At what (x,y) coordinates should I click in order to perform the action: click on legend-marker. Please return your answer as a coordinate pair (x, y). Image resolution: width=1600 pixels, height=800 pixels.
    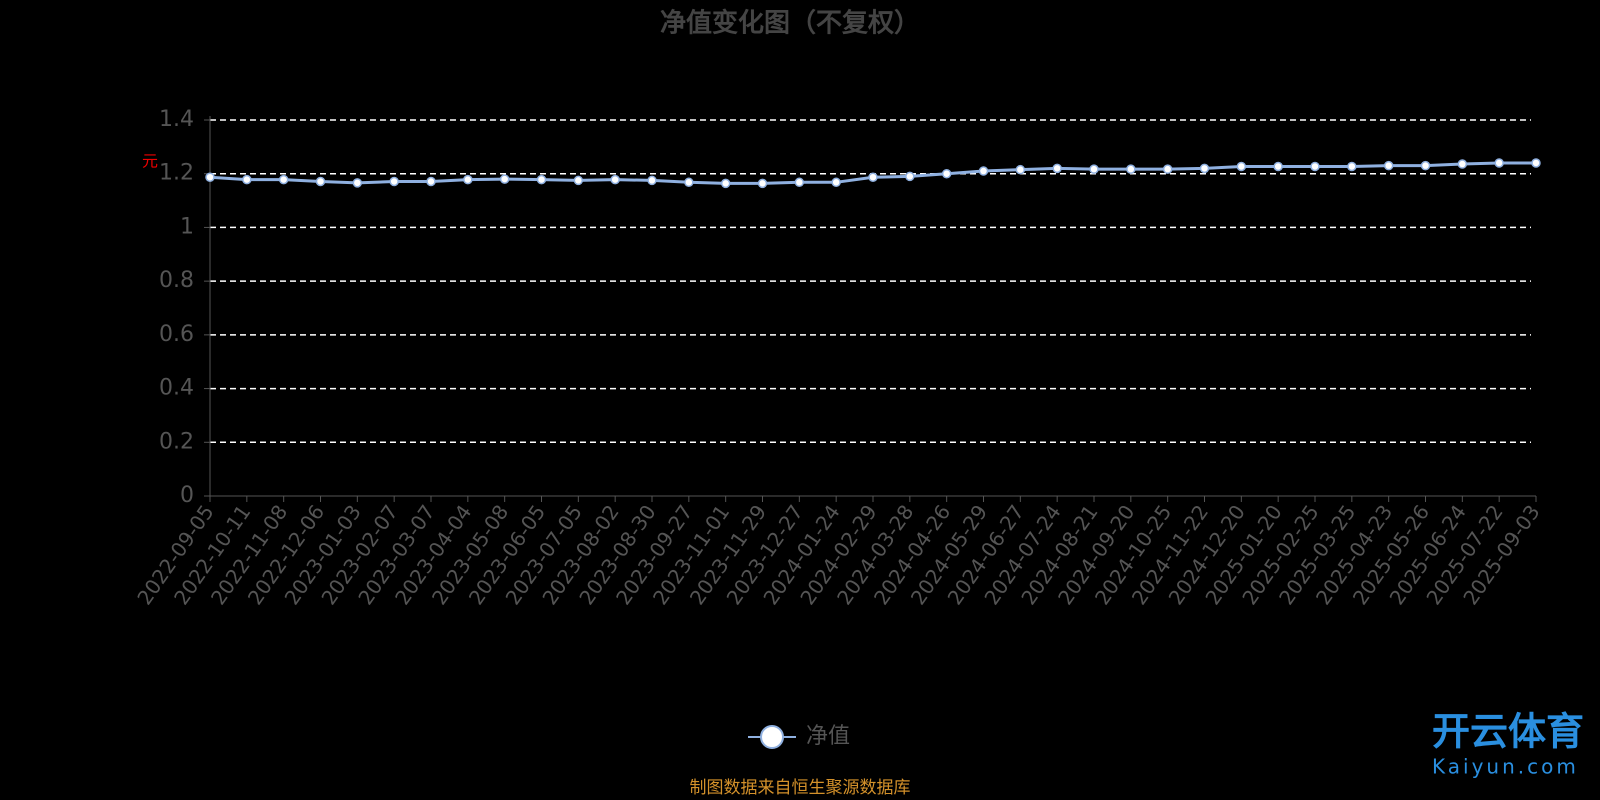
    Looking at the image, I should click on (772, 737).